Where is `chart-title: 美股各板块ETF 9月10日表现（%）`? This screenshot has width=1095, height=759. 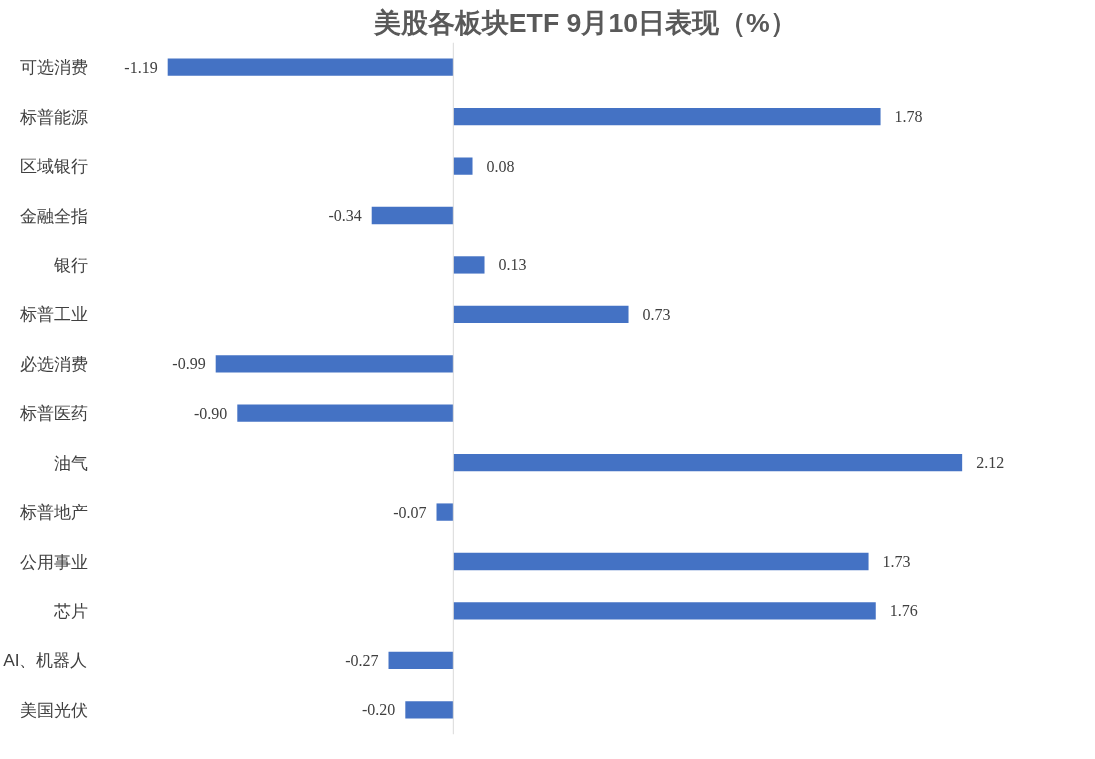
chart-title: 美股各板块ETF 9月10日表现（%） is located at coordinates (584, 22).